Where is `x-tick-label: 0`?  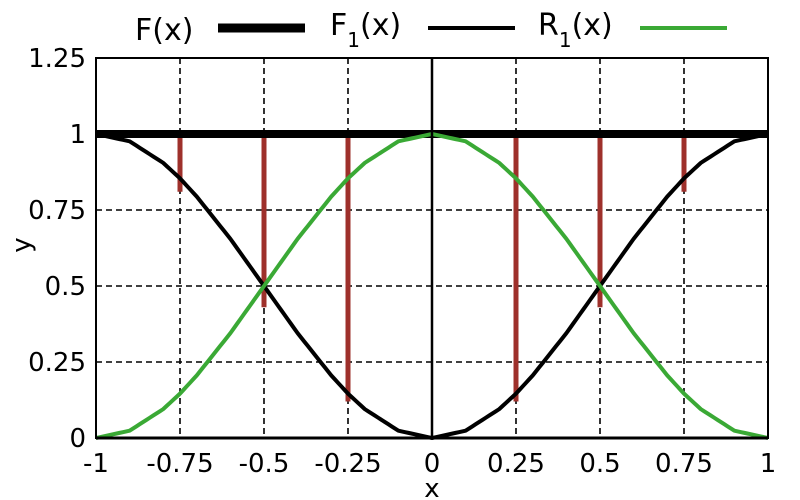 x-tick-label: 0 is located at coordinates (432, 464).